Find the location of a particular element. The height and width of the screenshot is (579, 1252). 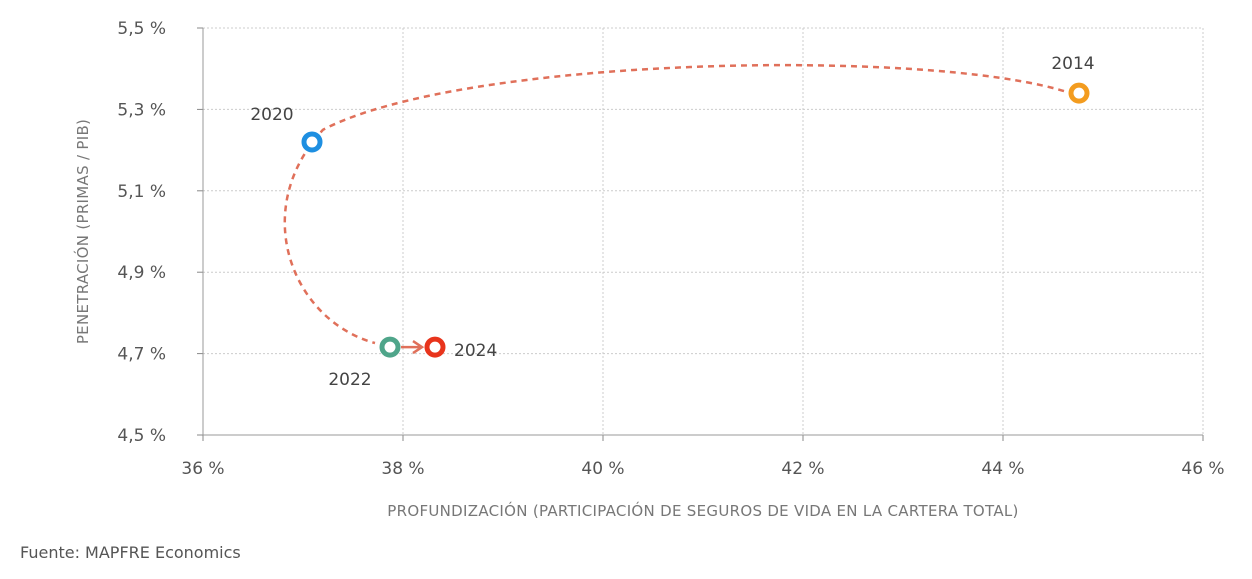

y-tick-label: 4,9 % is located at coordinates (141, 273).